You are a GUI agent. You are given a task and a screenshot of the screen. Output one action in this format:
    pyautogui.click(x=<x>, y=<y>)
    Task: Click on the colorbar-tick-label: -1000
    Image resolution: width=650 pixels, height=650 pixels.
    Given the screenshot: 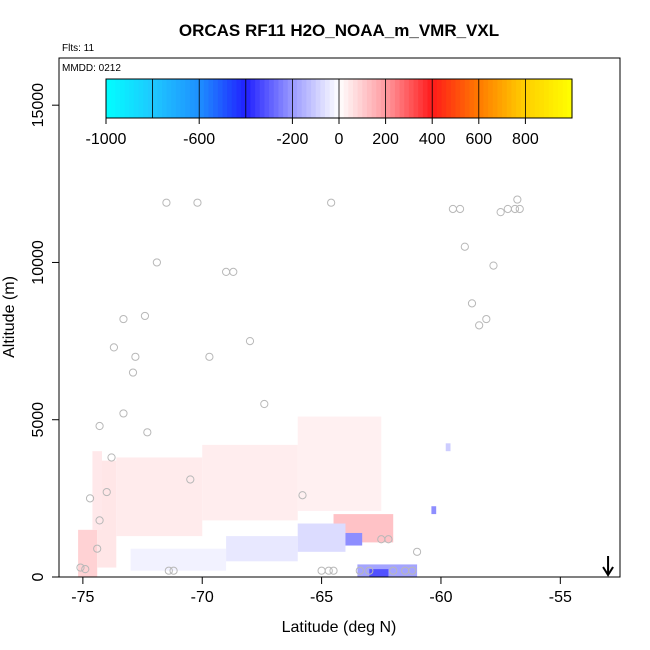 What is the action you would take?
    pyautogui.click(x=106, y=139)
    